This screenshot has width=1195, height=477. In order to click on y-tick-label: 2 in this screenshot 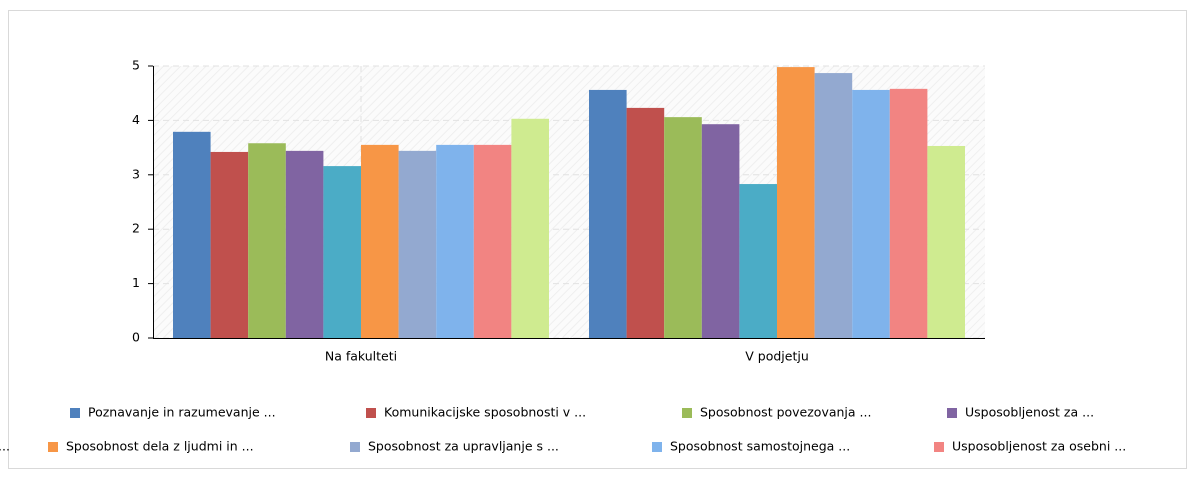, I will do `click(136, 228)`.